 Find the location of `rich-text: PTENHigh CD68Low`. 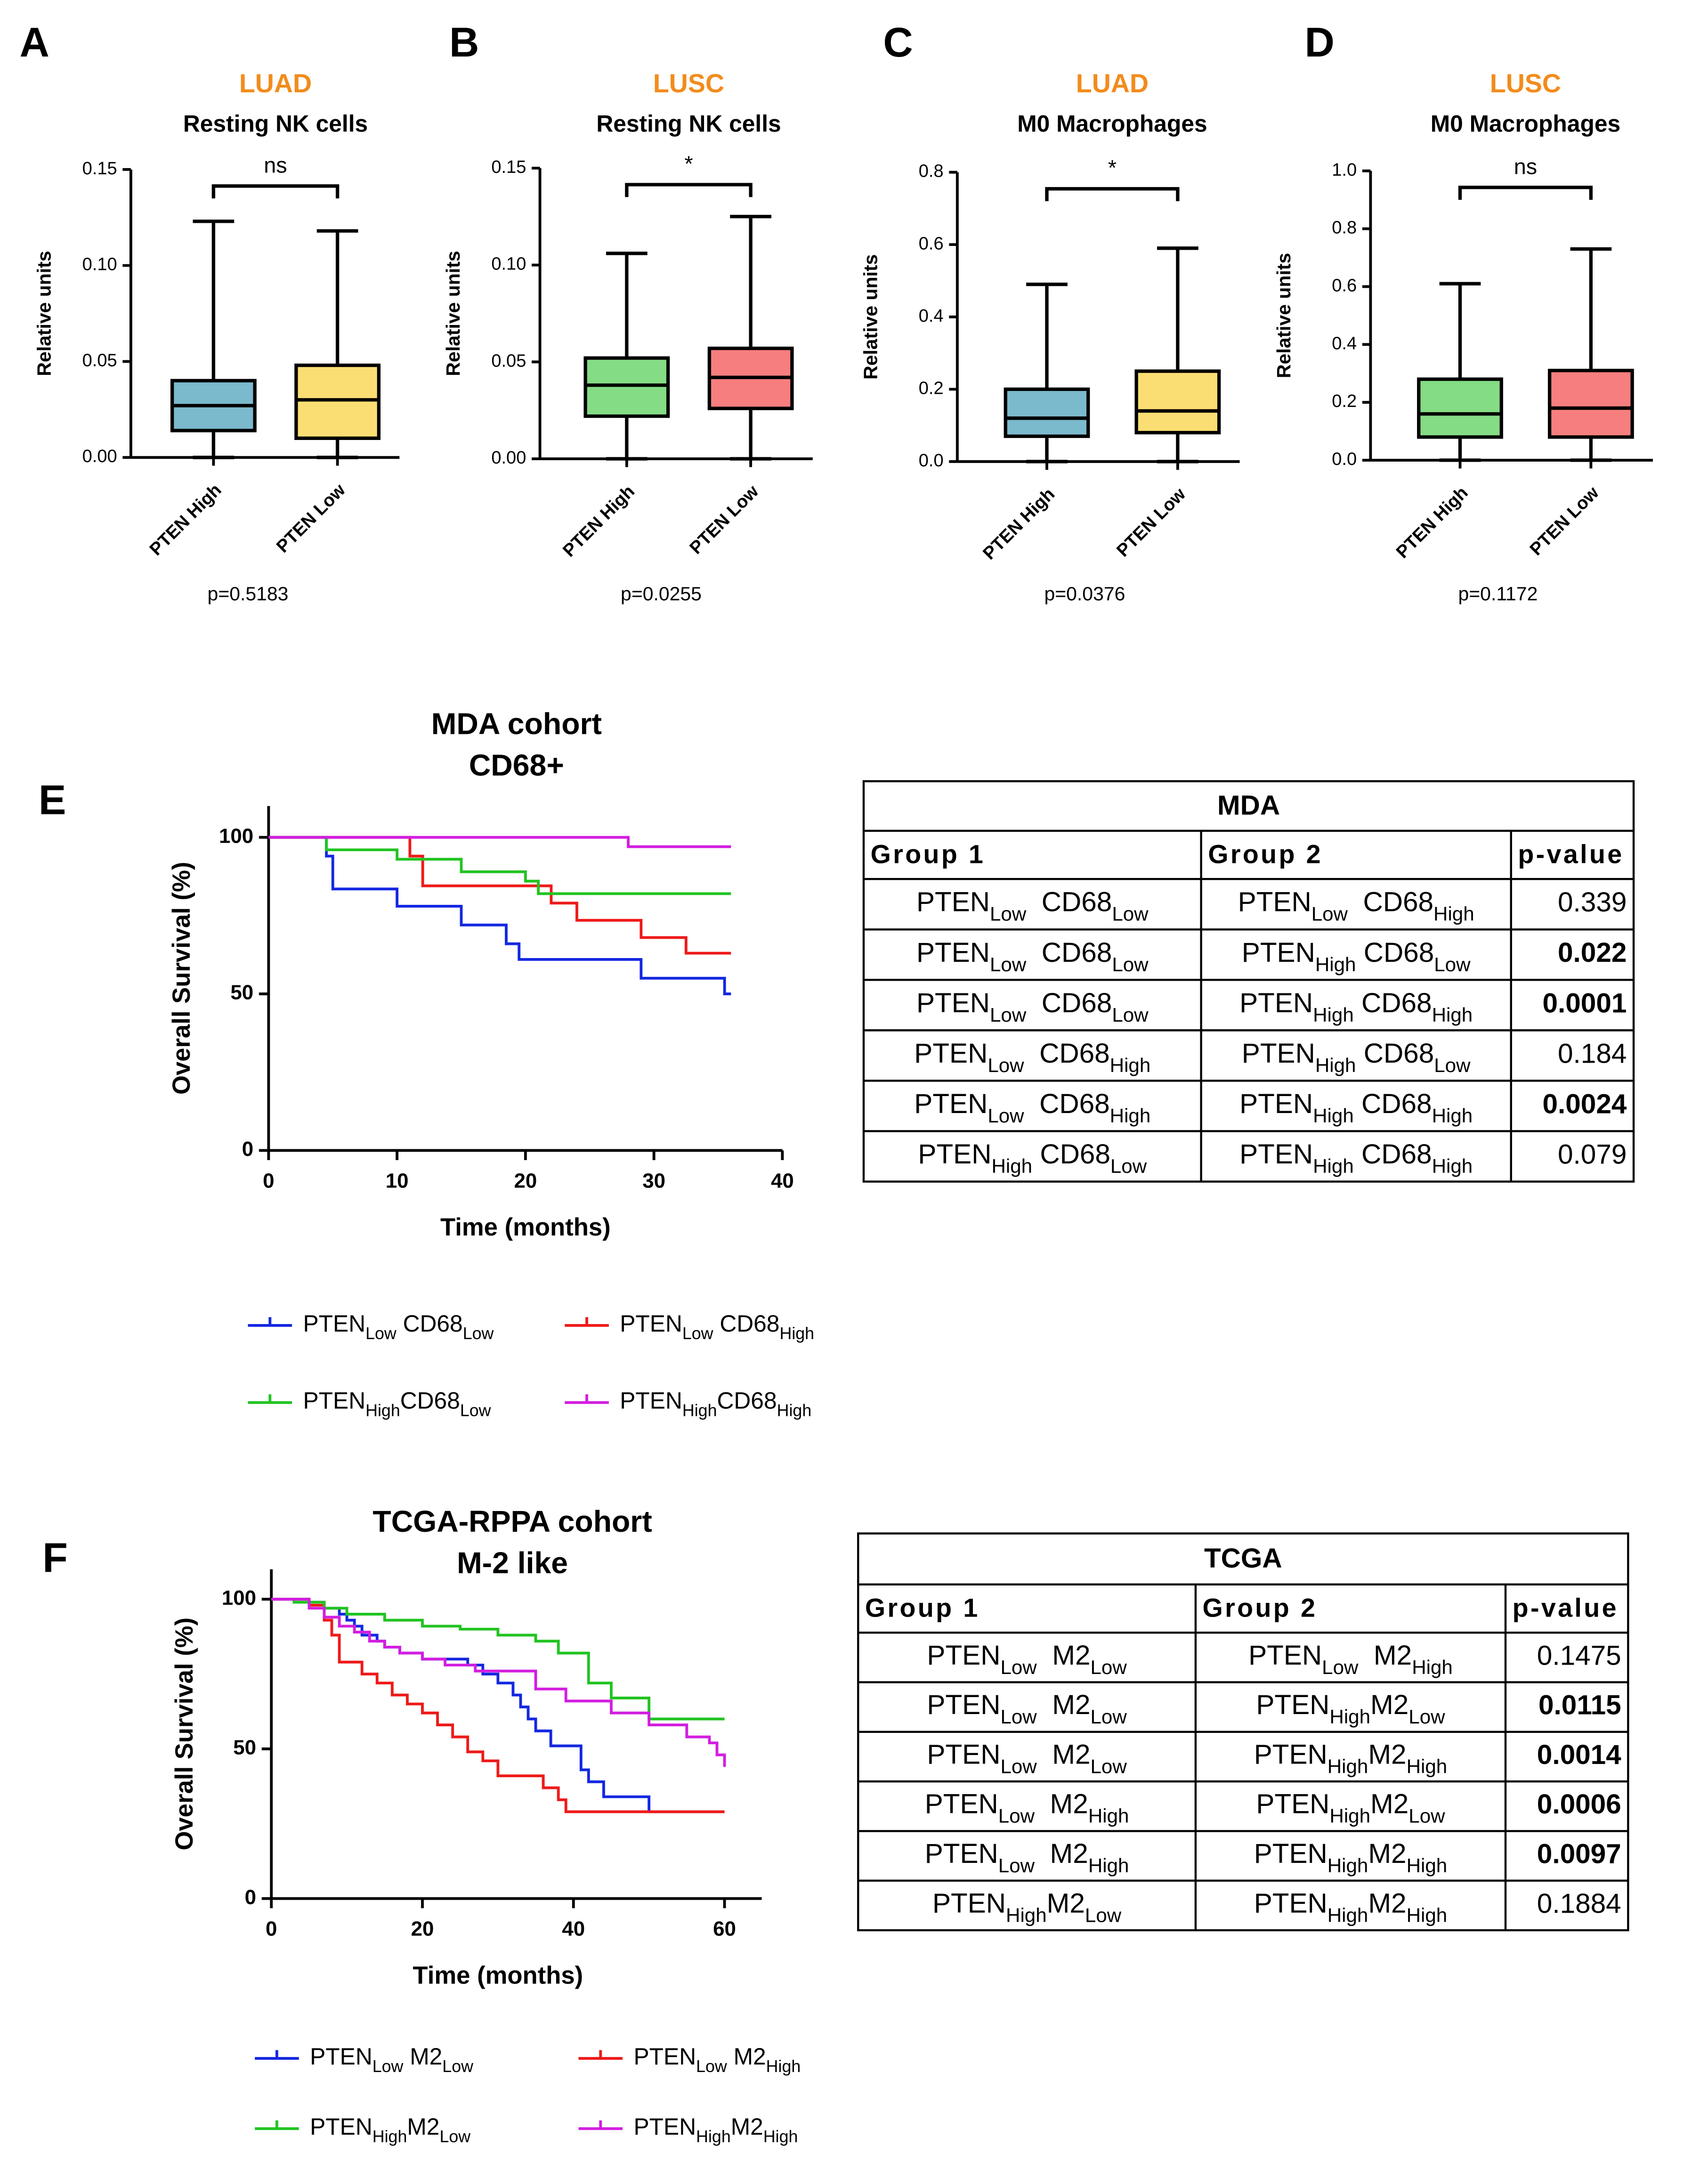

rich-text: PTENHigh CD68Low is located at coordinates (1356, 956).